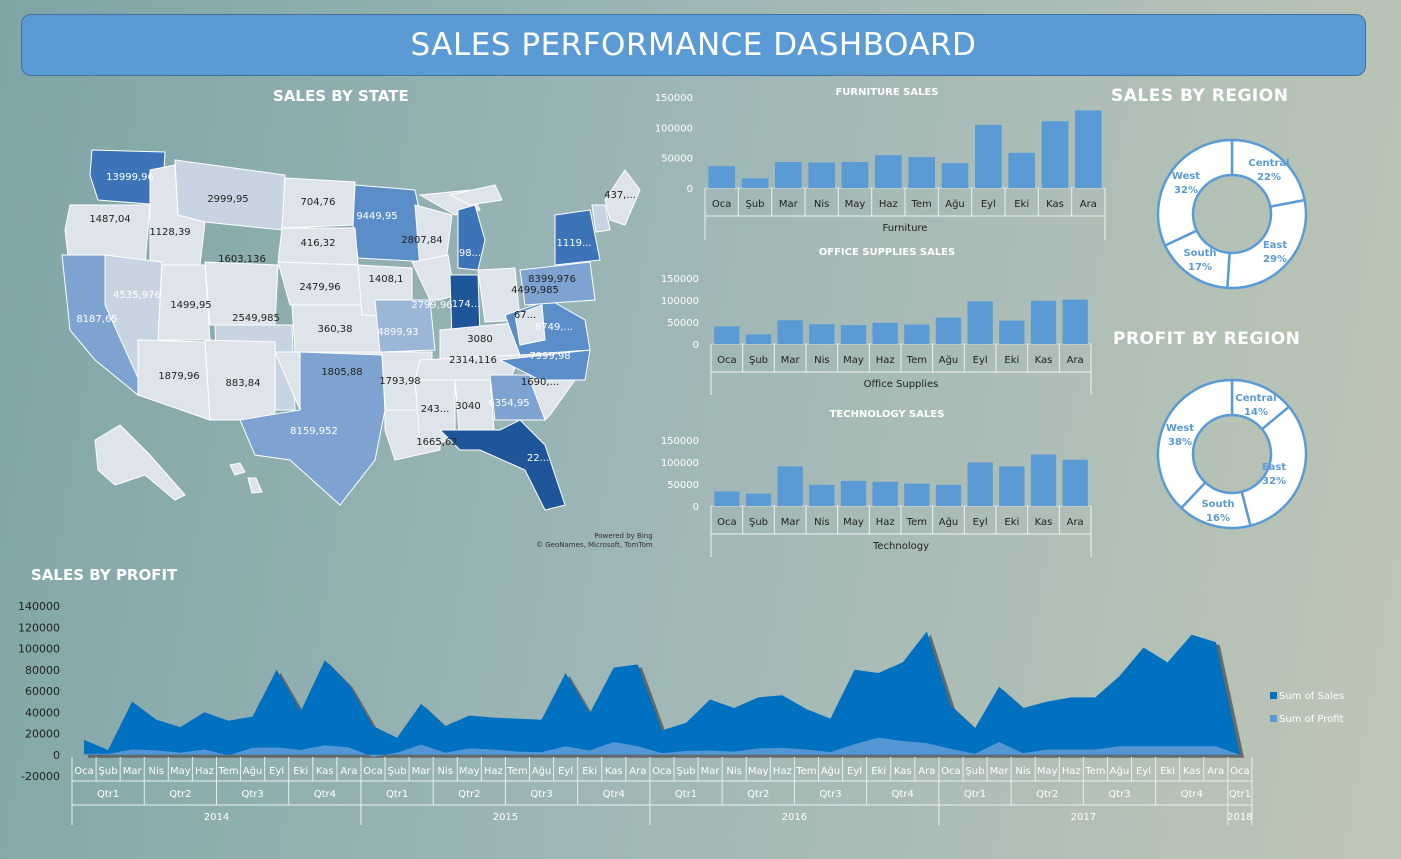 This screenshot has height=859, width=1401. What do you see at coordinates (549, 356) in the screenshot?
I see `state-value-label: 7999,98` at bounding box center [549, 356].